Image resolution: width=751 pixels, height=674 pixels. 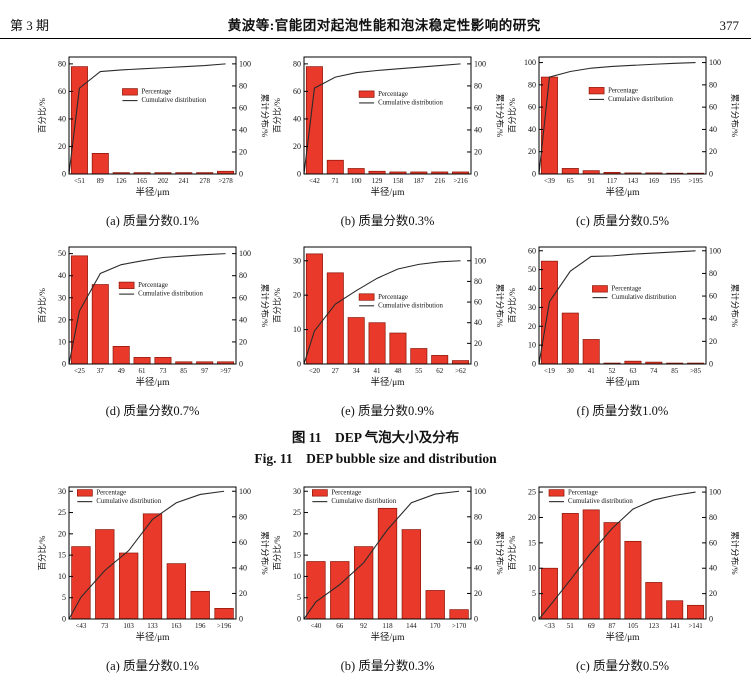 I want to click on svg-text: 202, so click(x=163, y=181).